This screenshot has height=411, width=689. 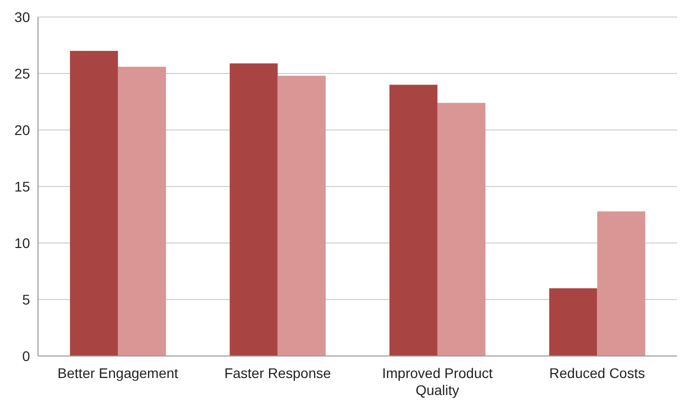 I want to click on y-tick-label: 10, so click(x=22, y=242).